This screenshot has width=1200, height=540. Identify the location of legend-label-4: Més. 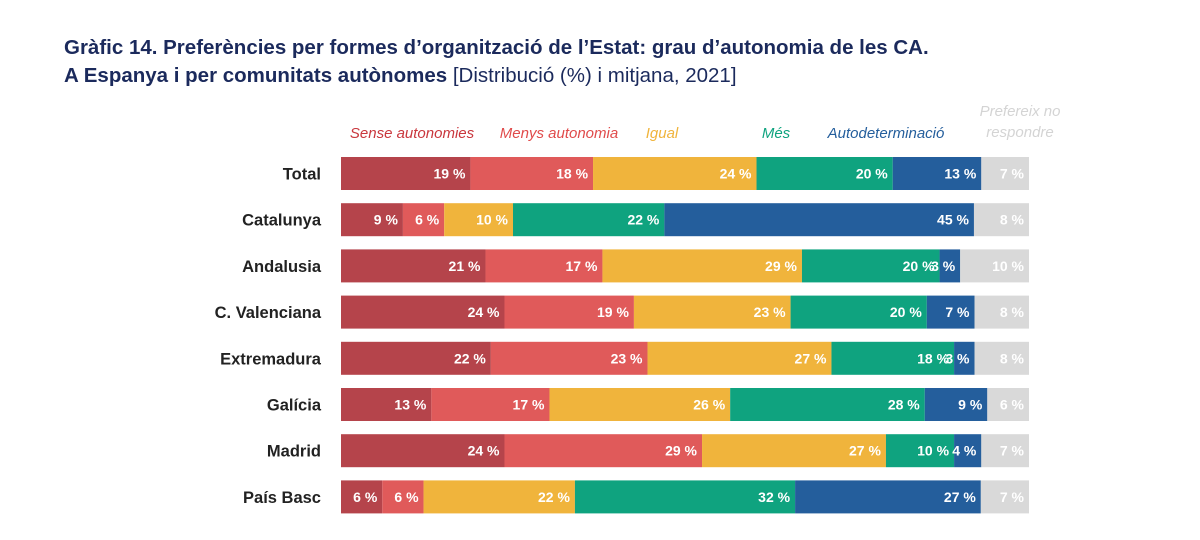
(776, 133).